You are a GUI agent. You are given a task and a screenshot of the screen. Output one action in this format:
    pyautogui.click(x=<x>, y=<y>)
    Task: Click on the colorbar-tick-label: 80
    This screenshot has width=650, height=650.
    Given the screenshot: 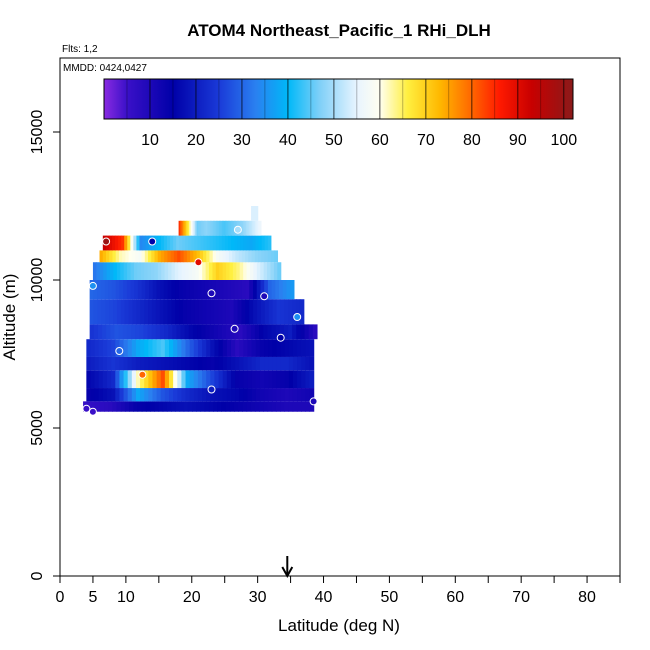 What is the action you would take?
    pyautogui.click(x=472, y=140)
    